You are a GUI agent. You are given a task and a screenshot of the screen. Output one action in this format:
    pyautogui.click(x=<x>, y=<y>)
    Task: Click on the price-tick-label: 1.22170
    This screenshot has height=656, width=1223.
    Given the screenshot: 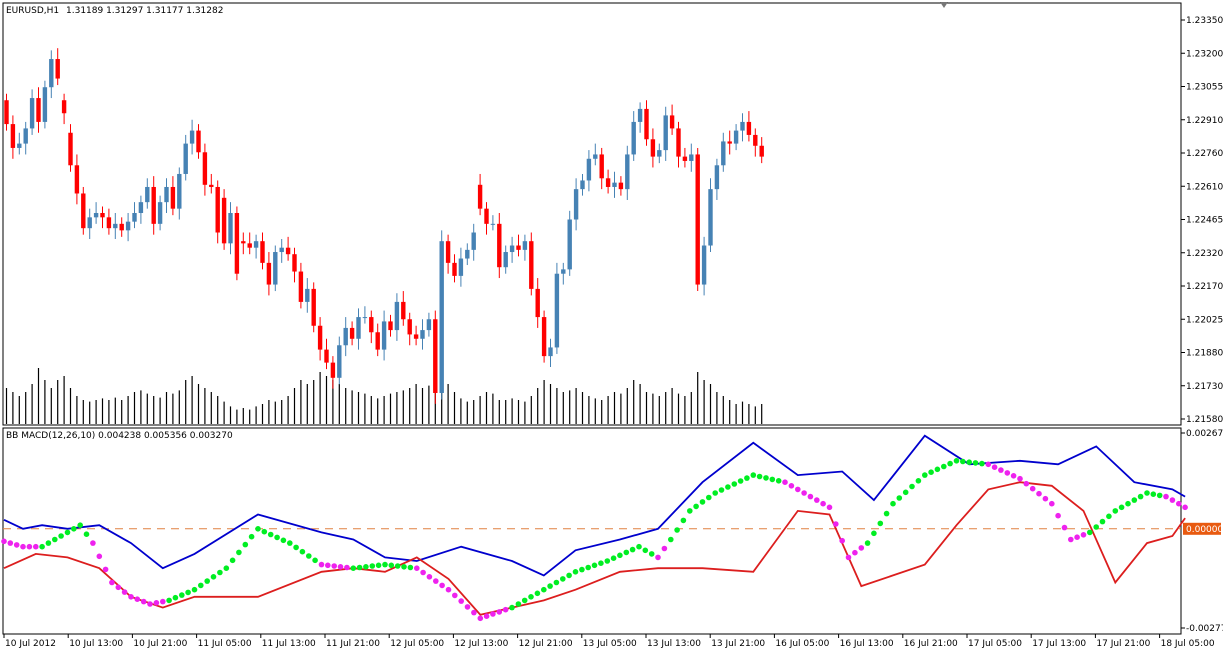 What is the action you would take?
    pyautogui.click(x=1204, y=287)
    